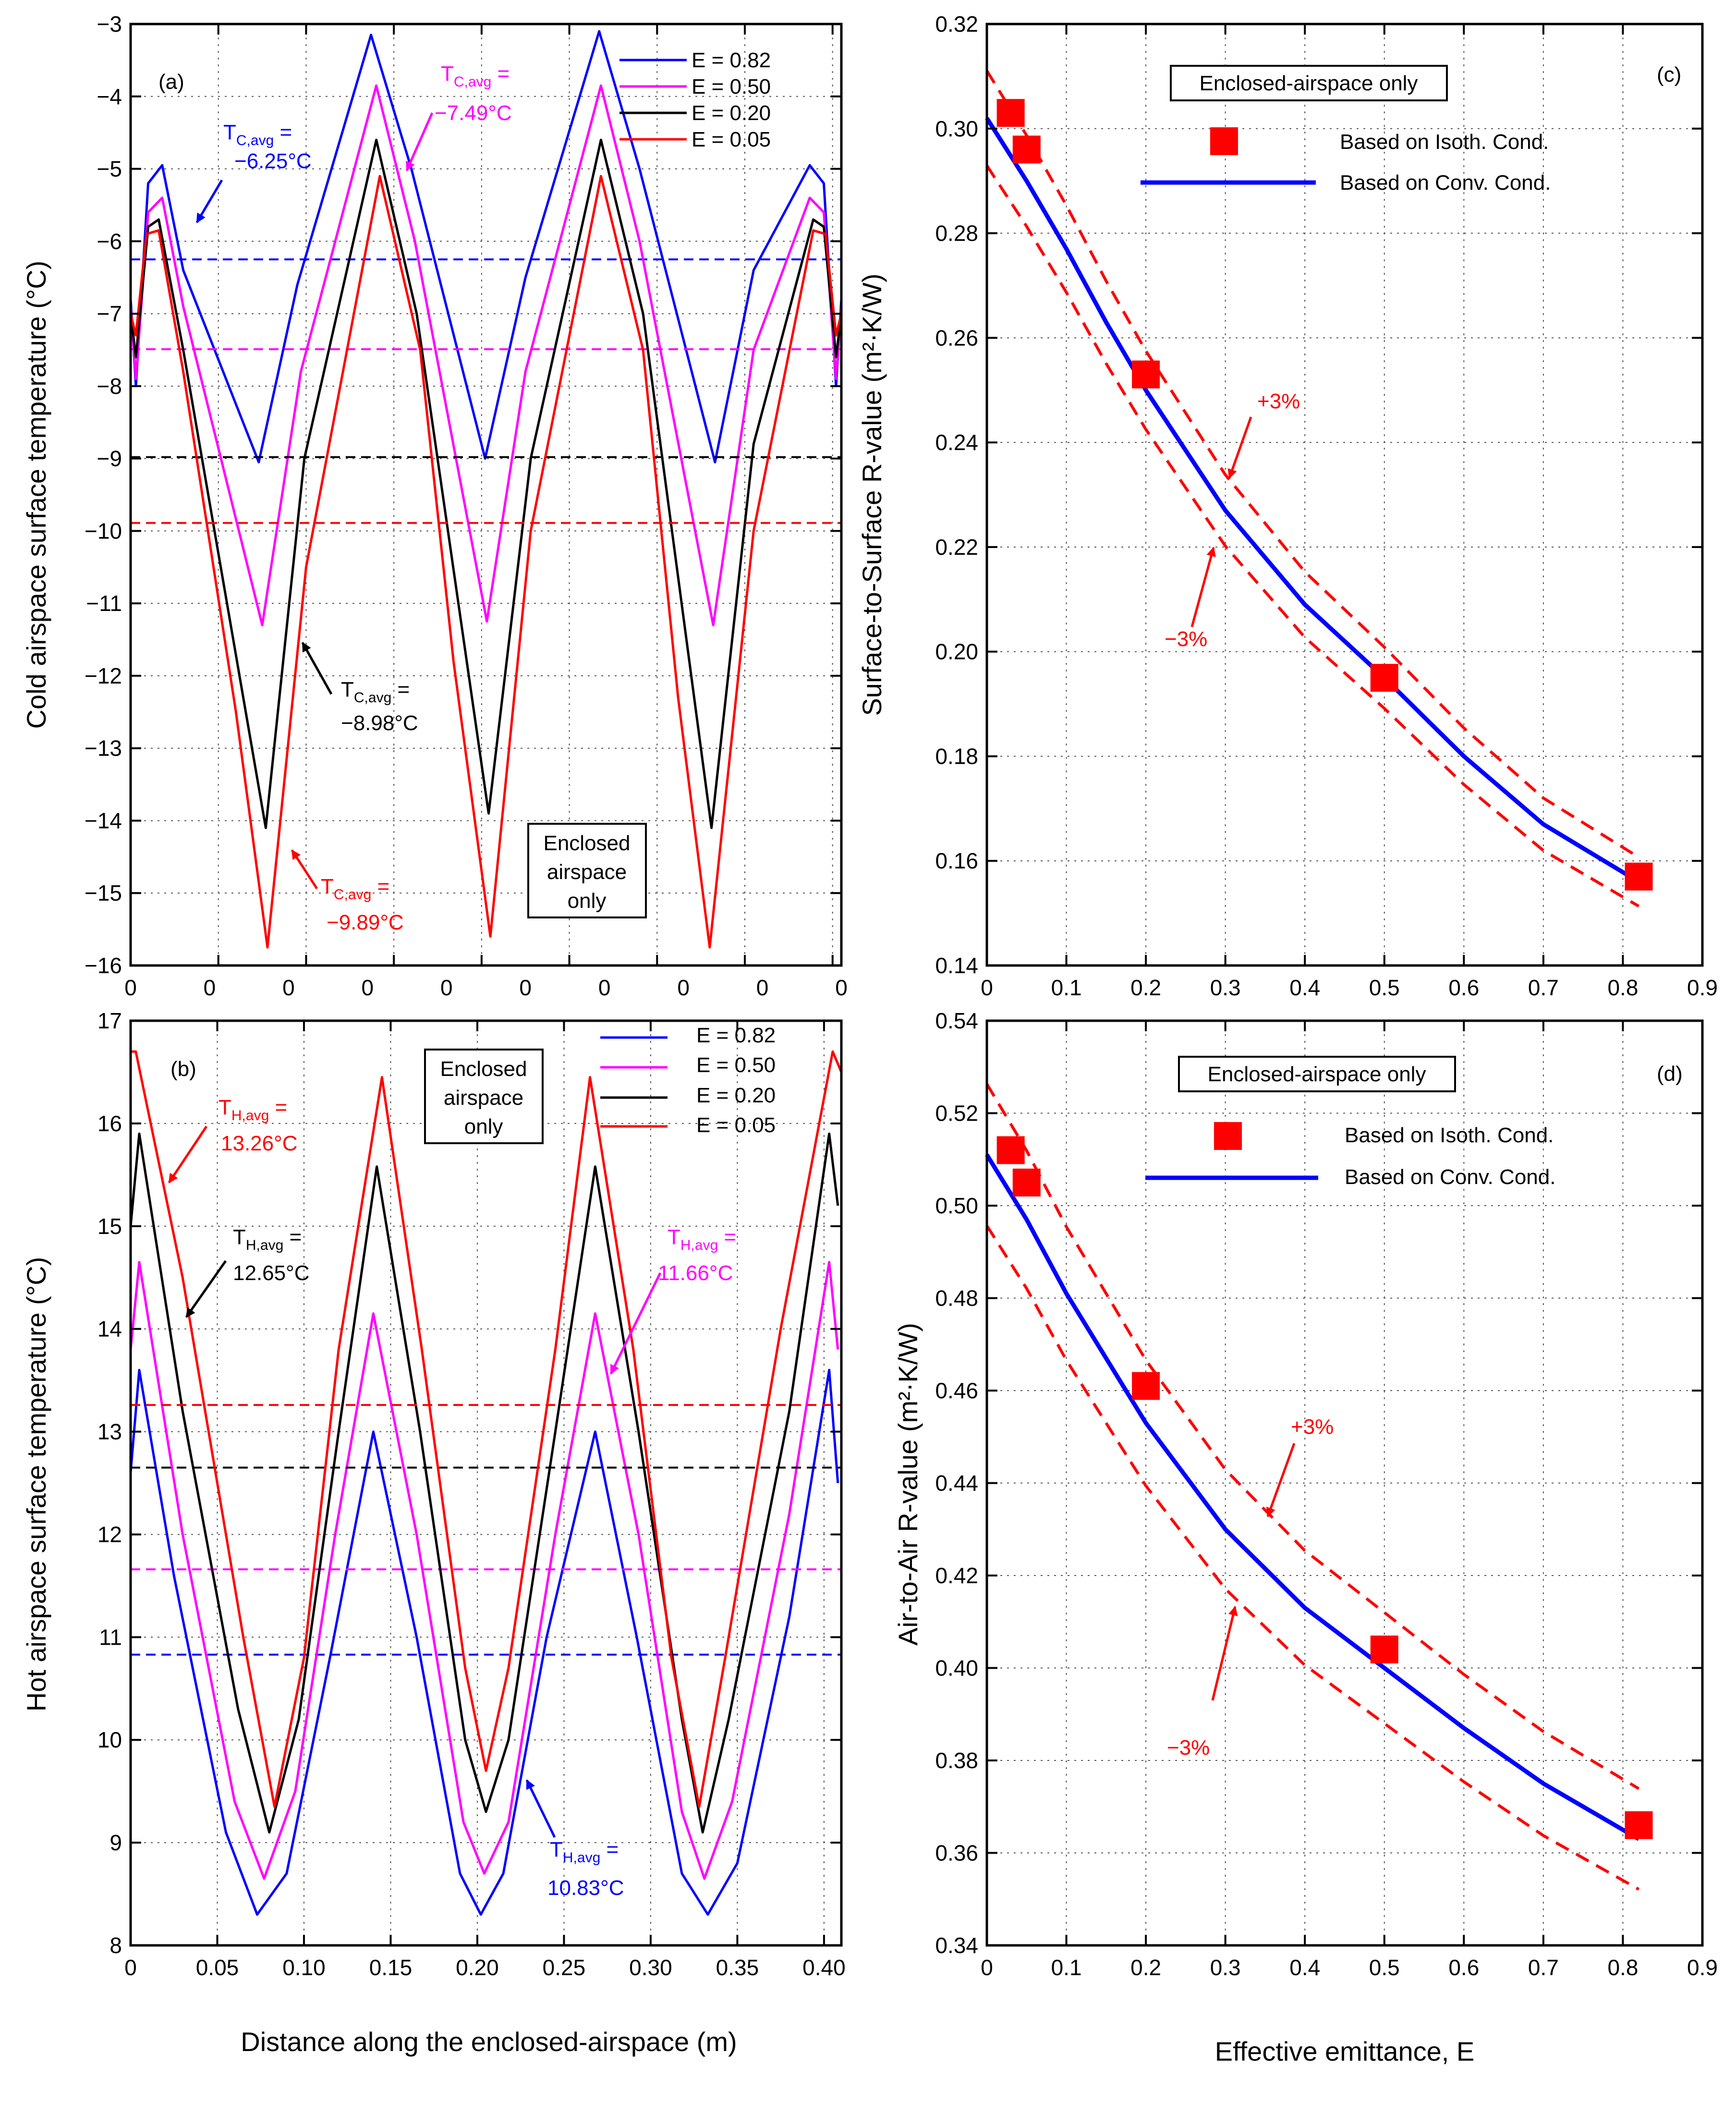 This screenshot has width=1736, height=2101. Describe the element at coordinates (247, 1271) in the screenshot. I see `annot-b-black: TH,avg = 12.65°C` at that location.